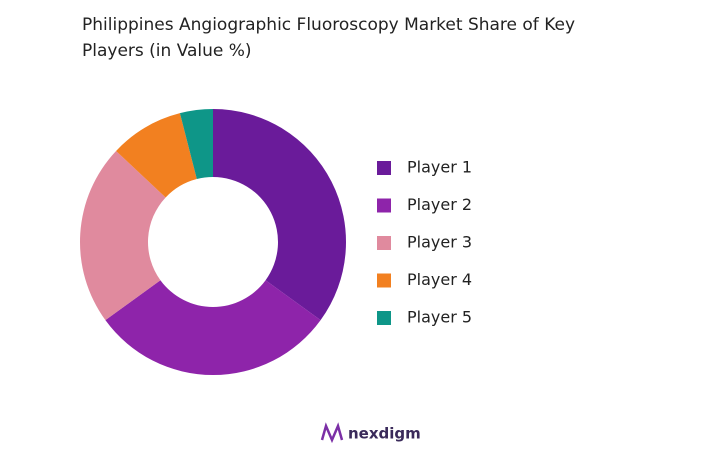 The width and height of the screenshot is (702, 455). I want to click on legend-label: Player 3, so click(439, 242).